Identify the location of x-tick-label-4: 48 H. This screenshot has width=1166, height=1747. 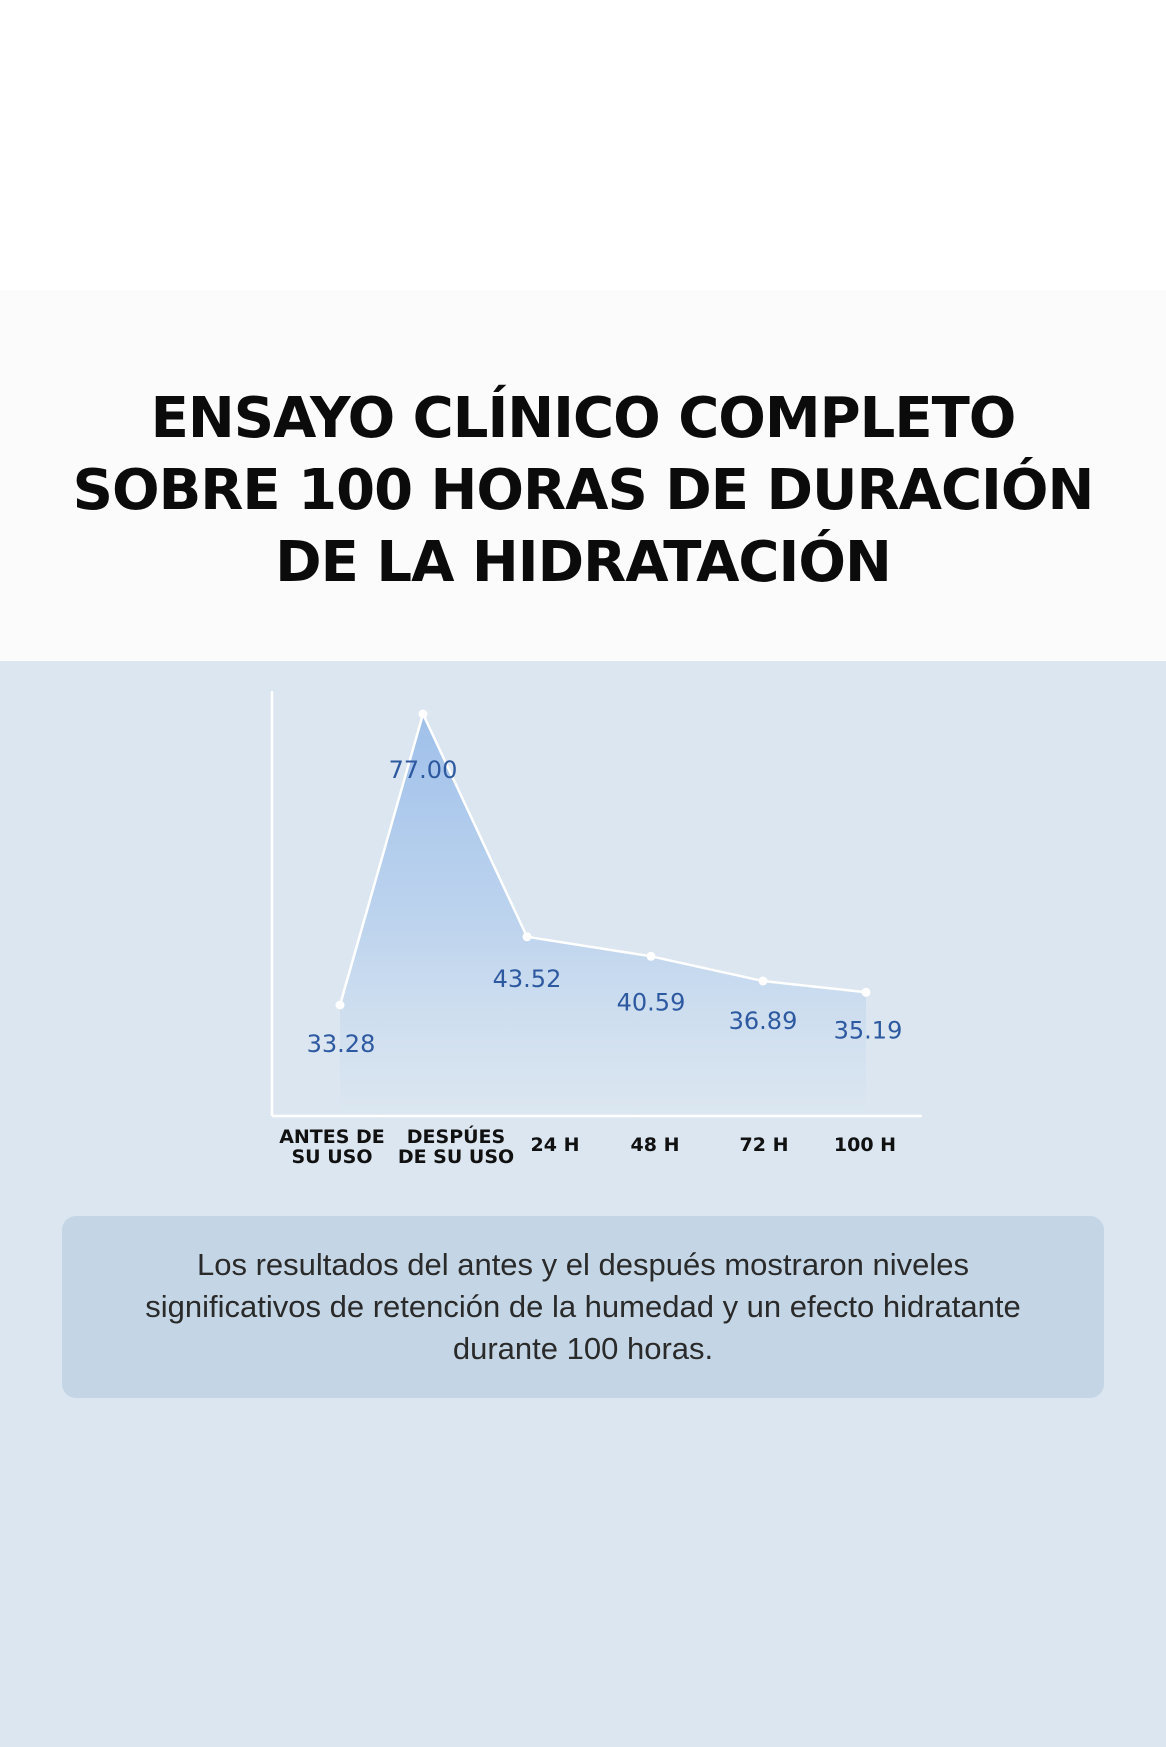
(655, 1145).